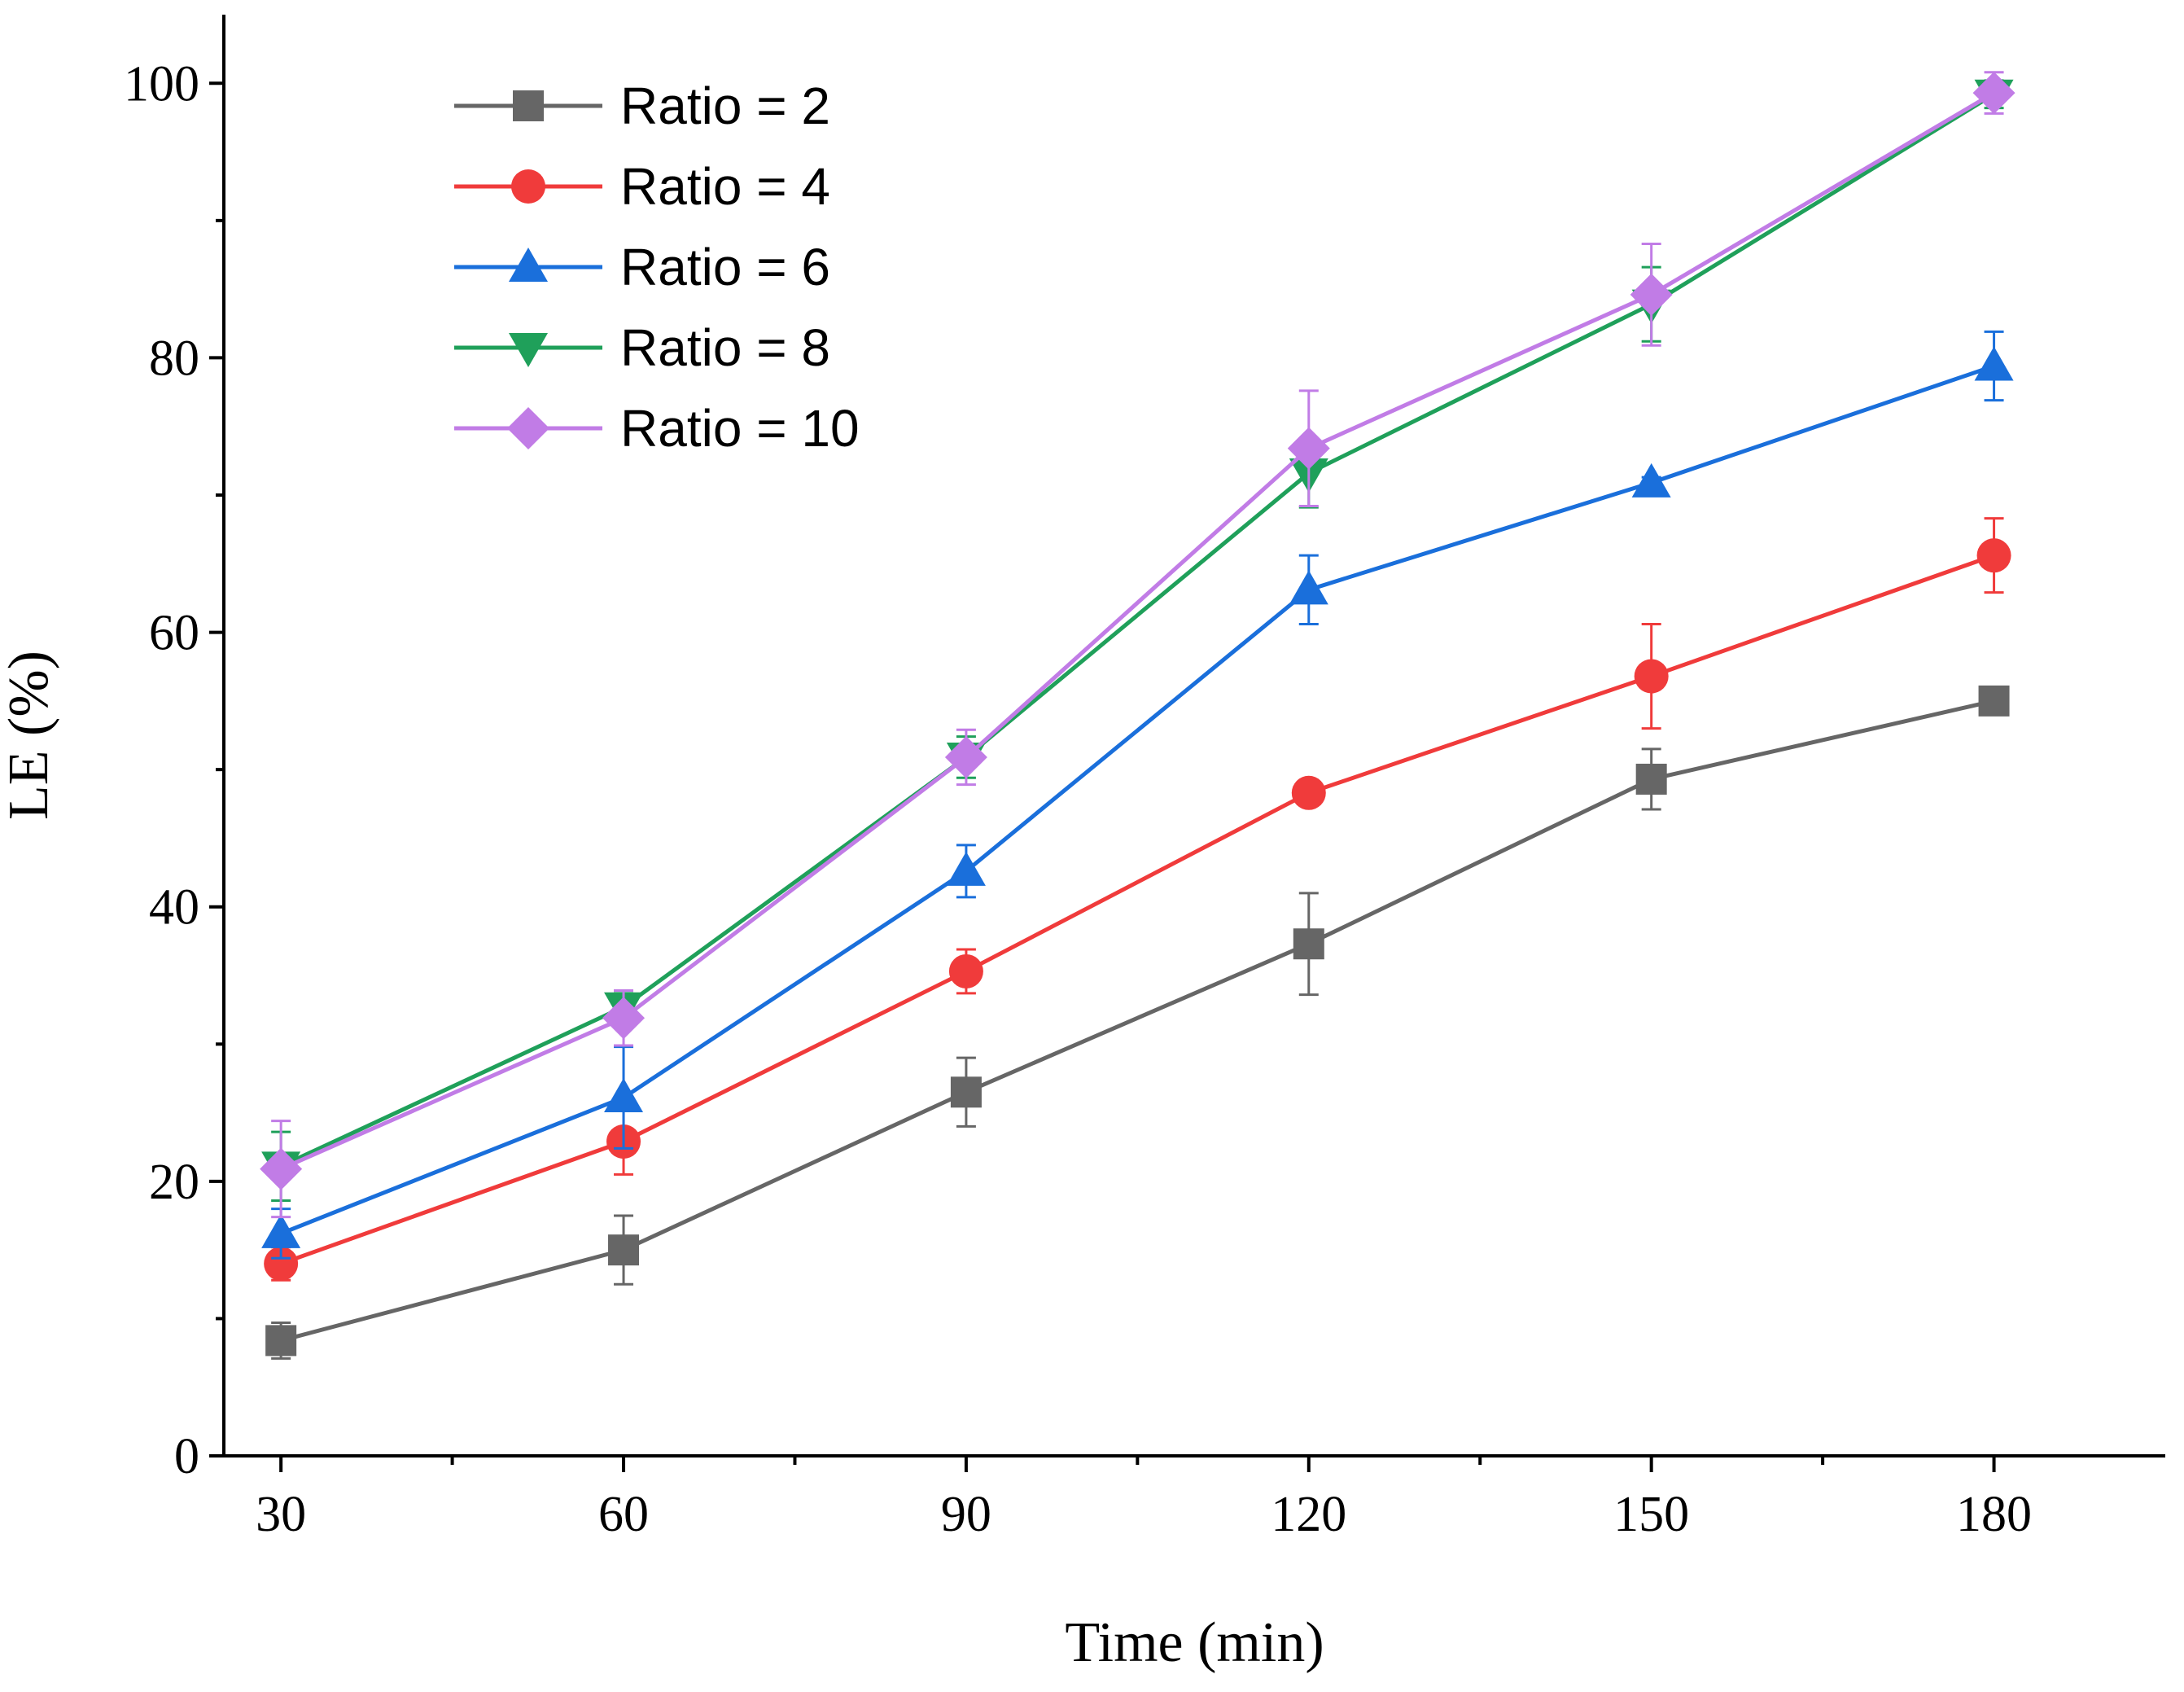 The height and width of the screenshot is (1692, 2184). Describe the element at coordinates (725, 106) in the screenshot. I see `legend-label: Ratio = 2` at that location.